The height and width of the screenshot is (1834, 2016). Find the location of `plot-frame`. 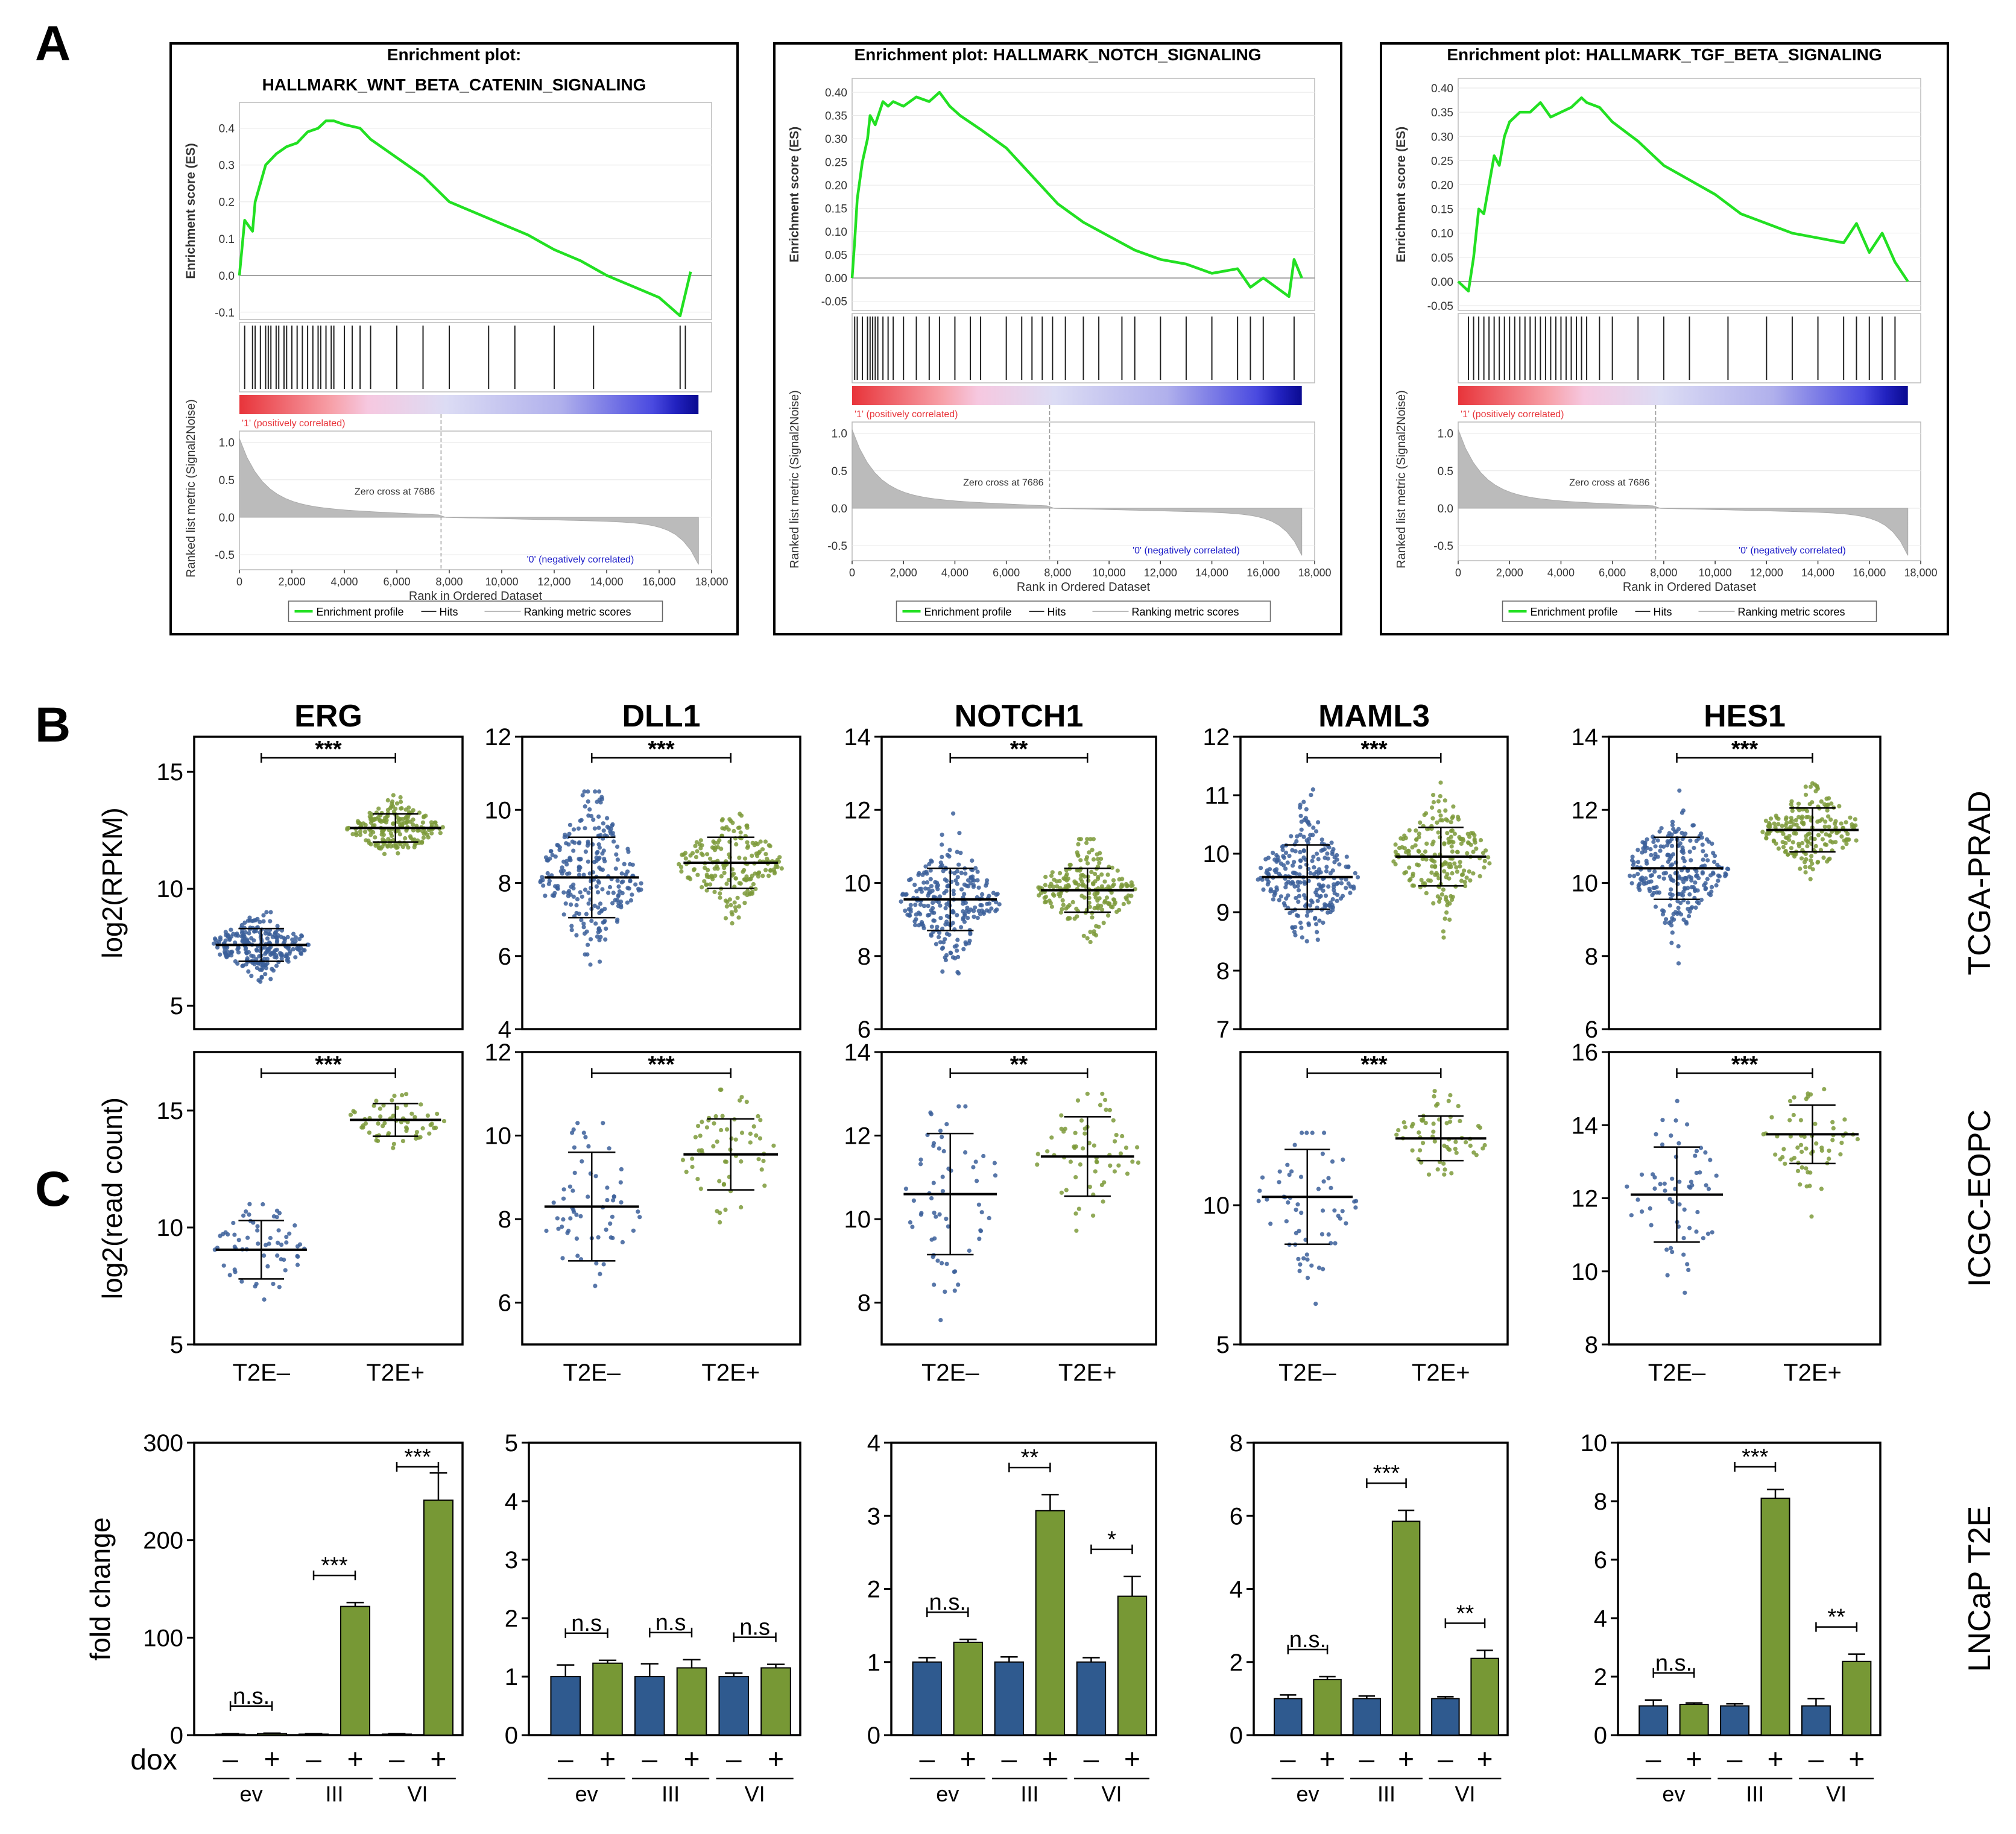

plot-frame is located at coordinates (1374, 883).